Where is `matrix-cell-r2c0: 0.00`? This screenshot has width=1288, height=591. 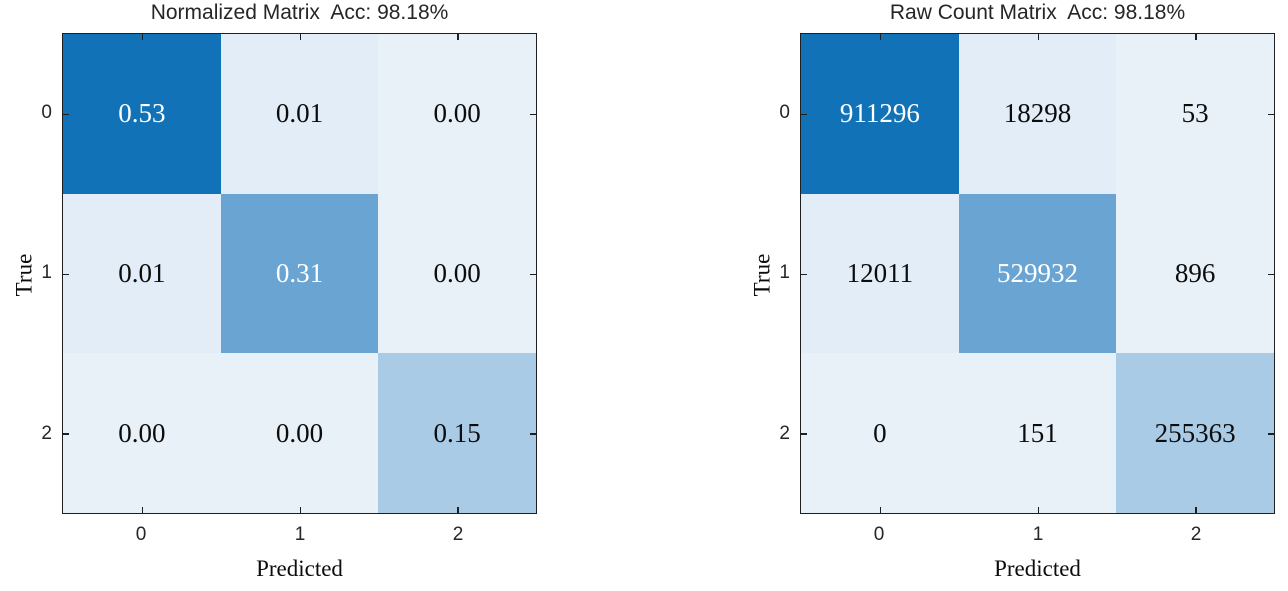 matrix-cell-r2c0: 0.00 is located at coordinates (142, 433).